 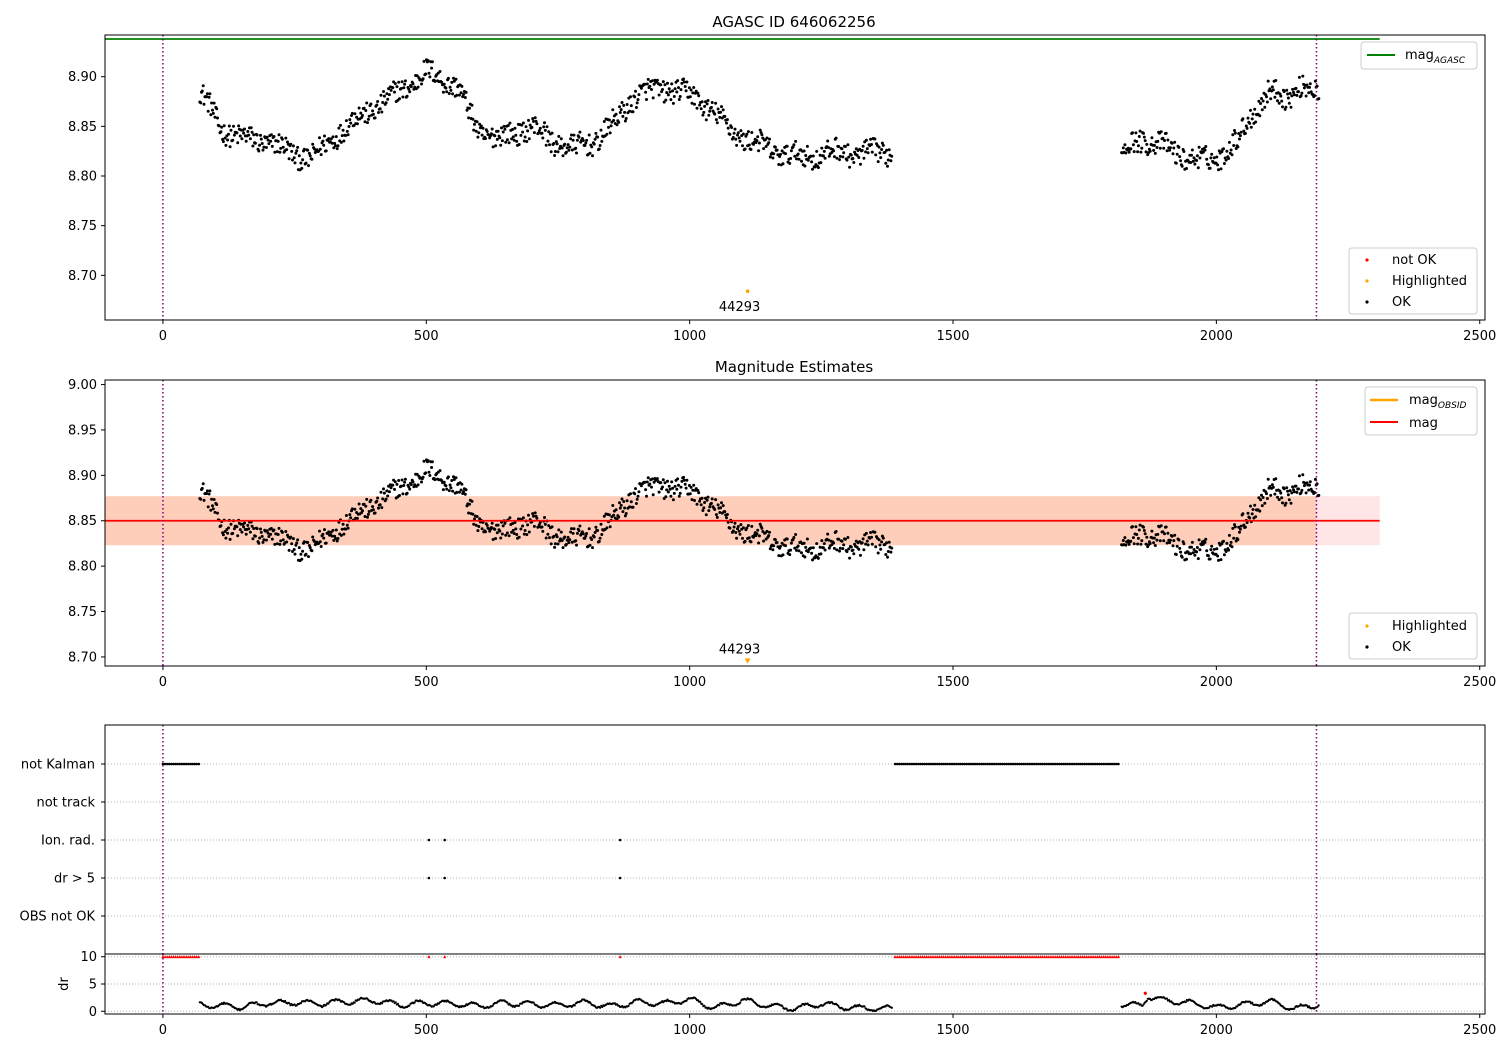 I want to click on x-tick-label: 500, so click(x=426, y=1030).